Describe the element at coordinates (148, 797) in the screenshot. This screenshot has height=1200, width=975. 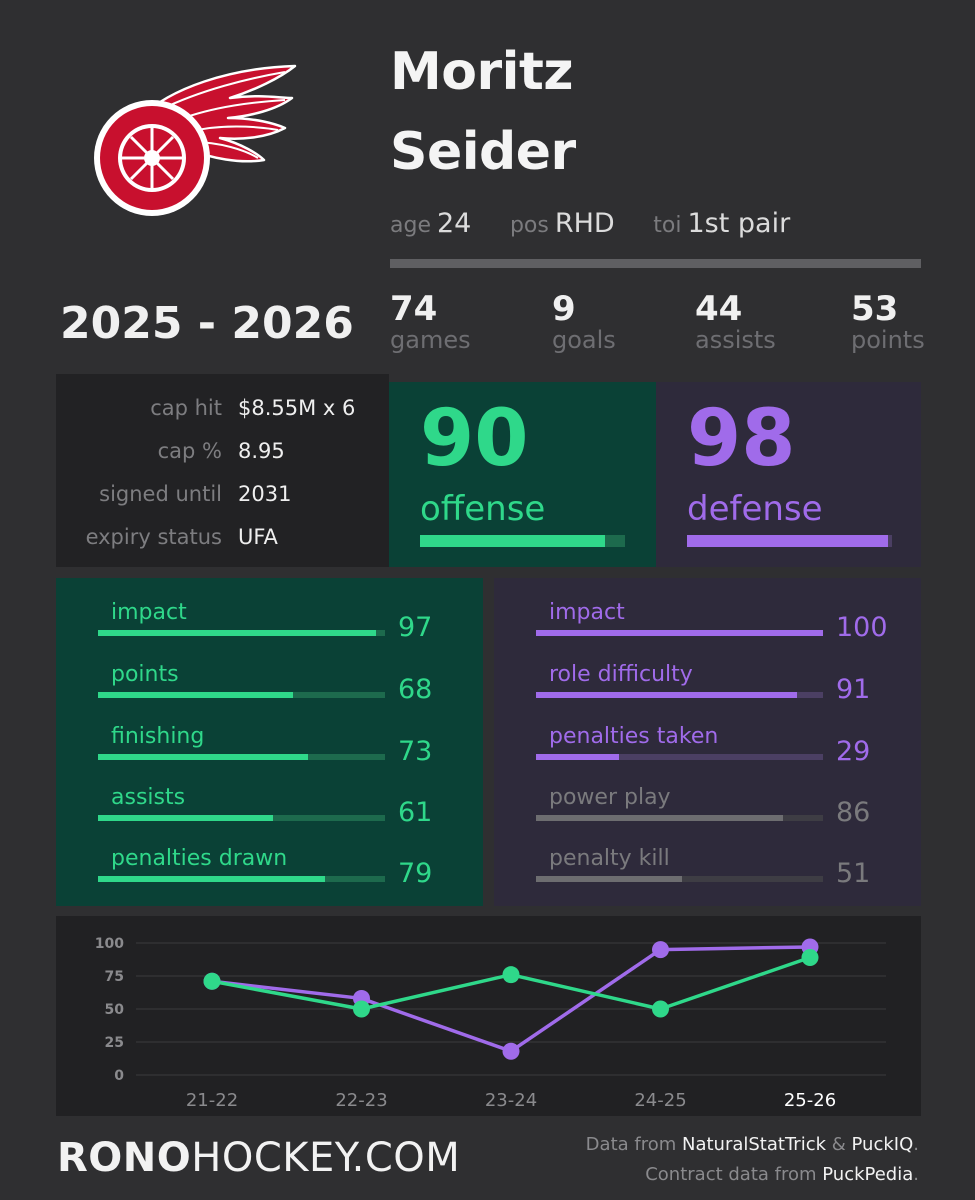
I see `metric-label: assists` at that location.